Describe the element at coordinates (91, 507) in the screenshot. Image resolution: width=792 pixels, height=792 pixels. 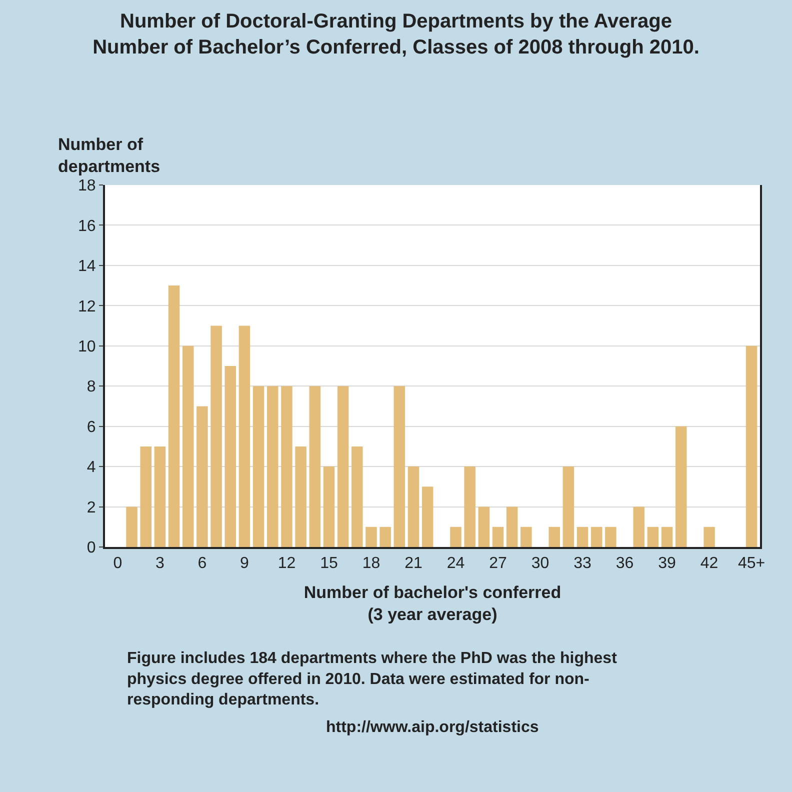
I see `y-tick-label: 2` at that location.